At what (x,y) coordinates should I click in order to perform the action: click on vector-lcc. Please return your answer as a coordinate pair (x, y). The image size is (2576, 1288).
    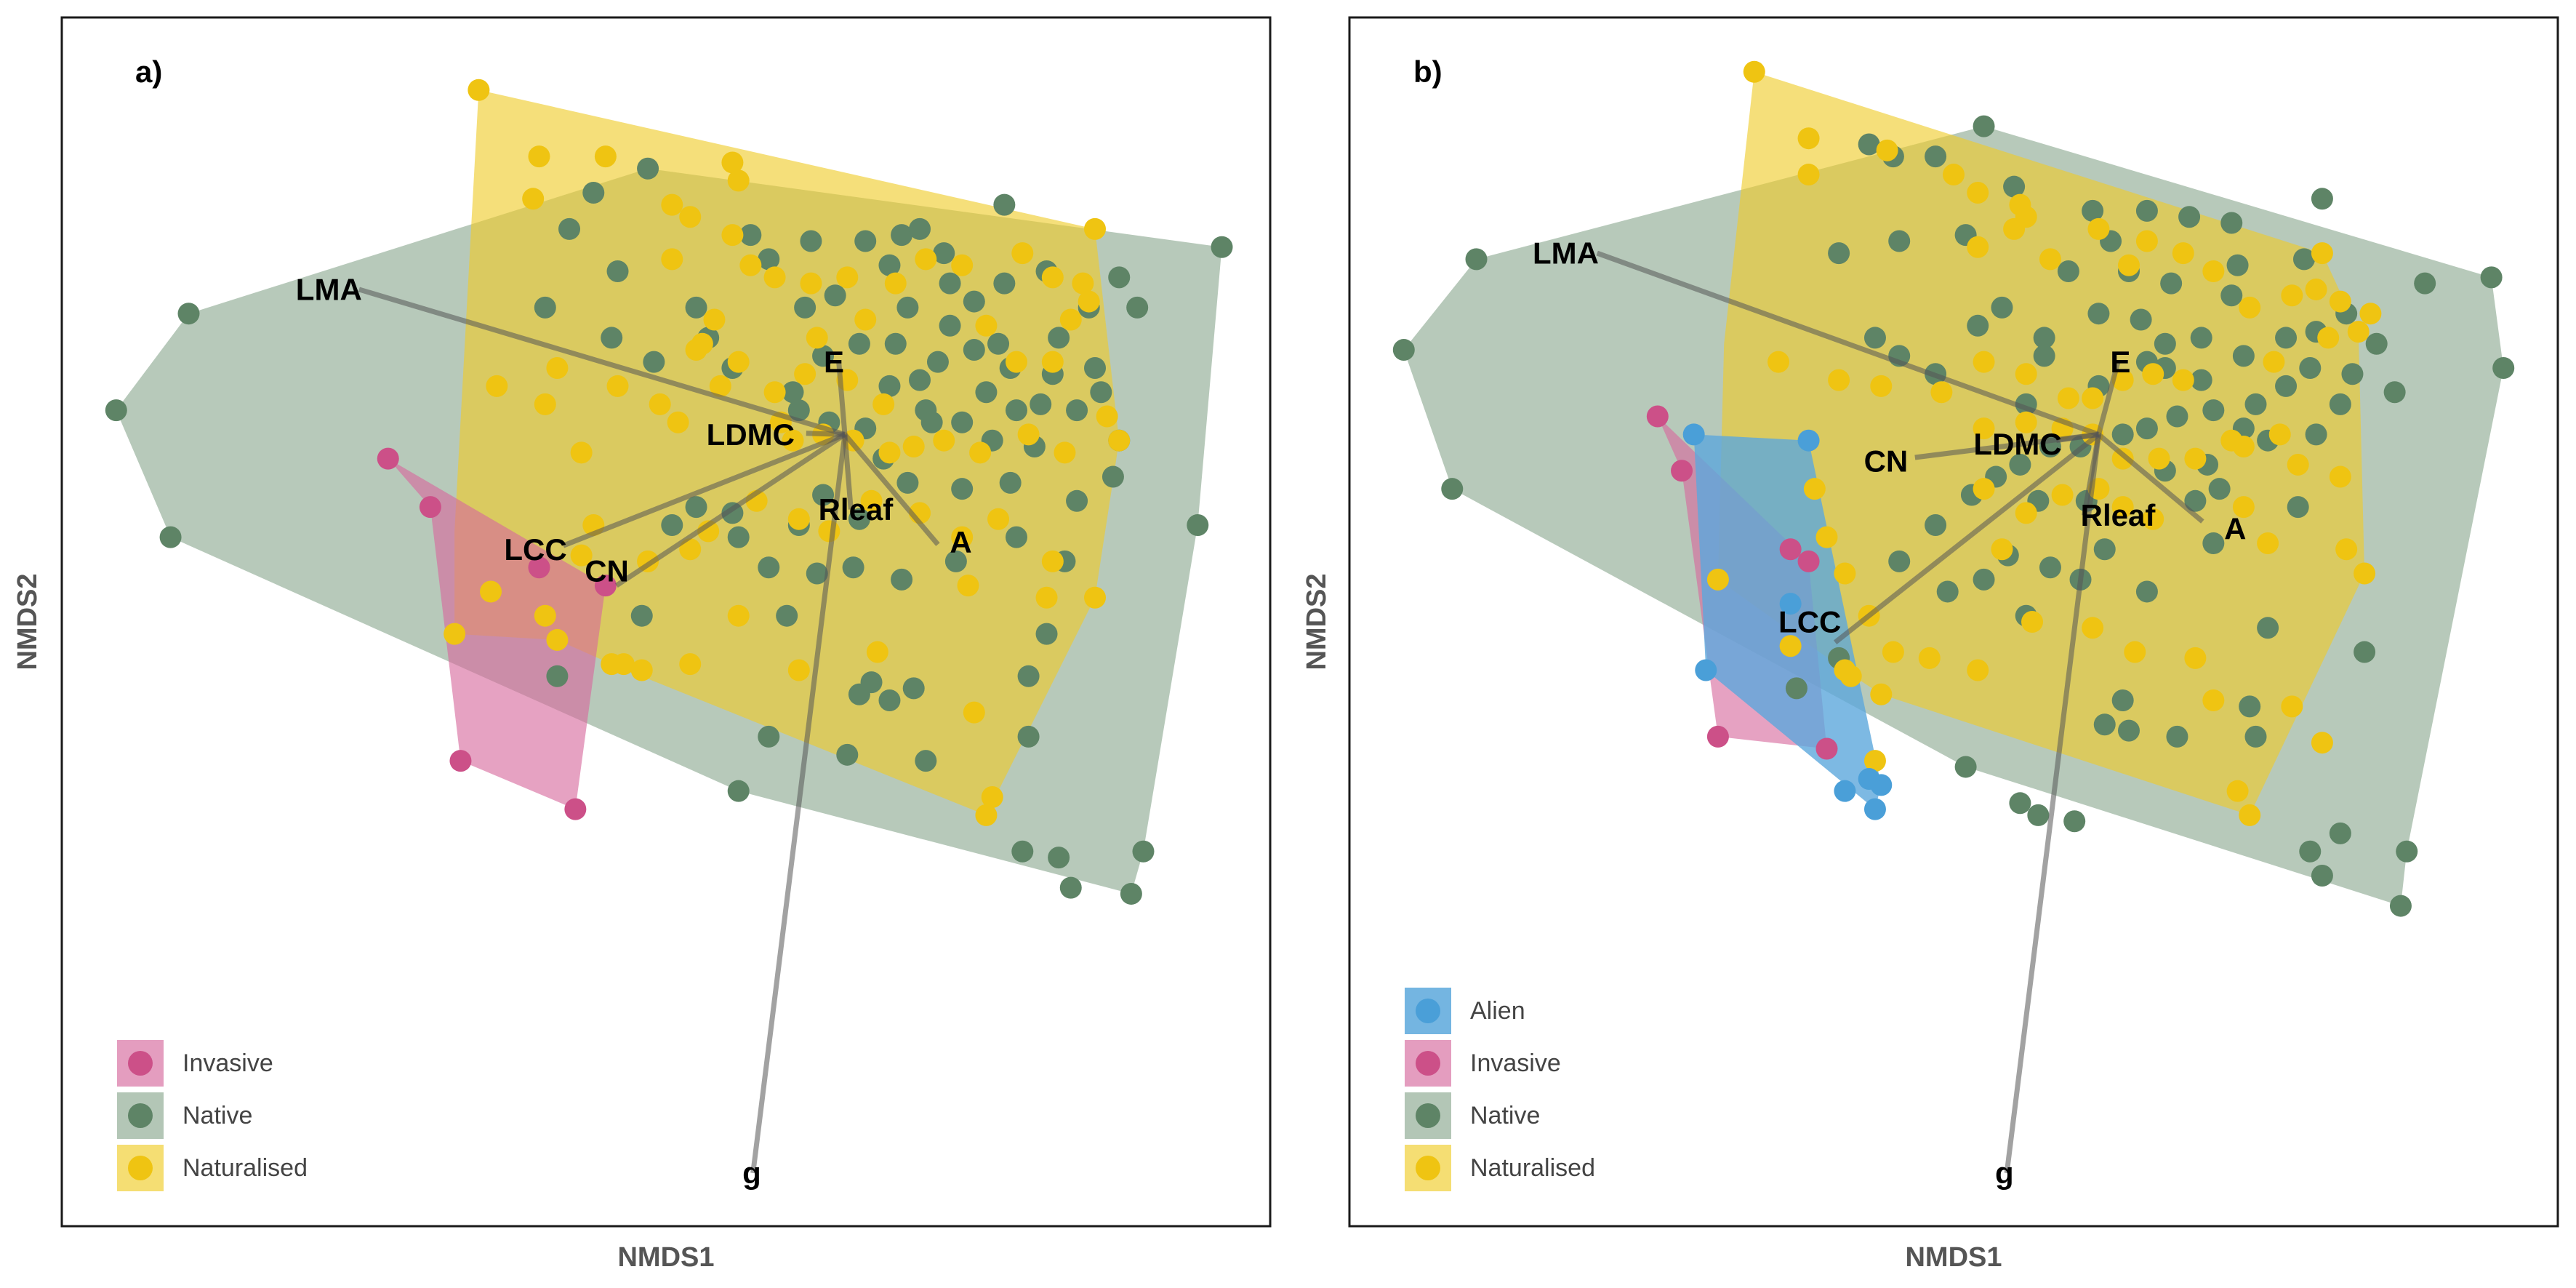
    Looking at the image, I should click on (1967, 538).